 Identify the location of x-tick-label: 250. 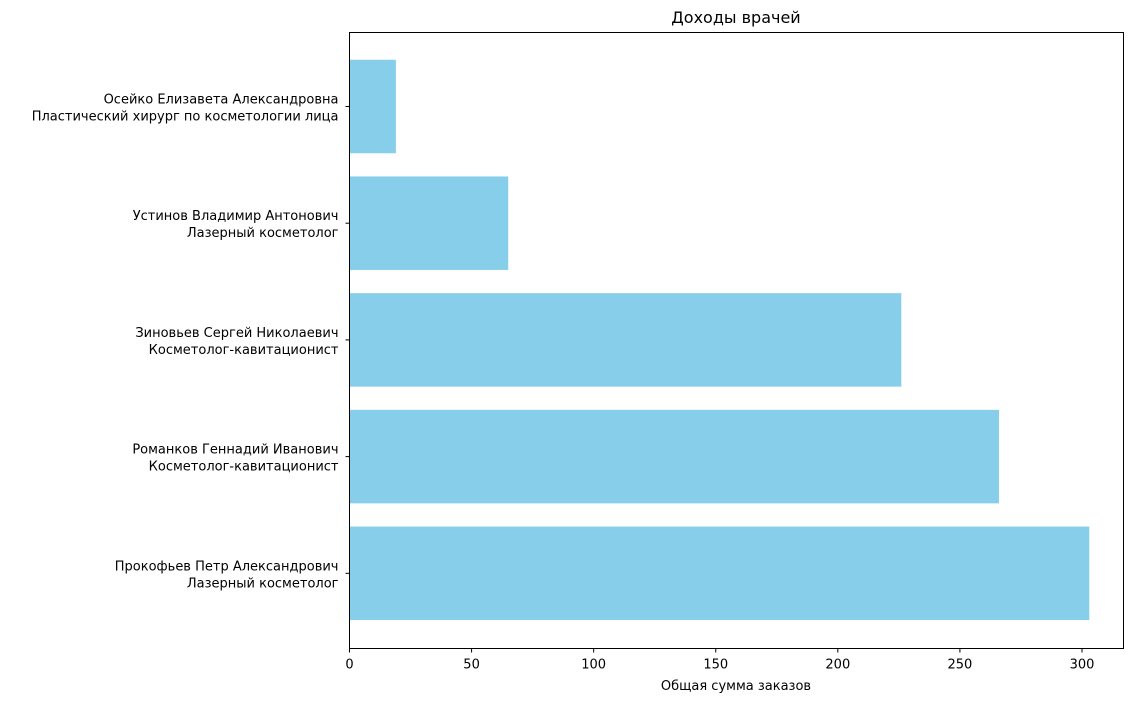
(959, 665).